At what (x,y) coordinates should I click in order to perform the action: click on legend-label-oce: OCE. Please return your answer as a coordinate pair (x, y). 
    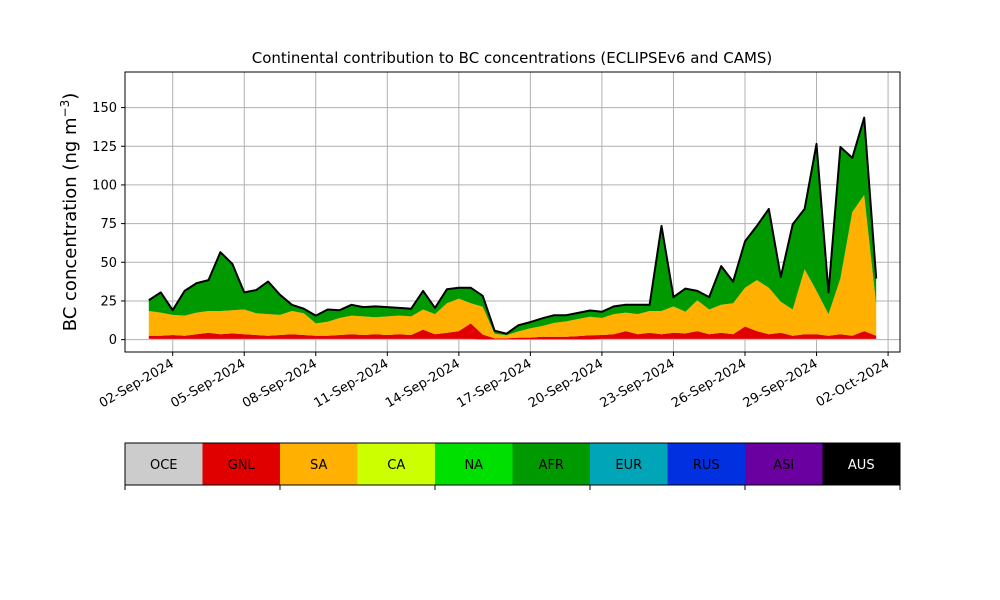
    Looking at the image, I should click on (164, 465).